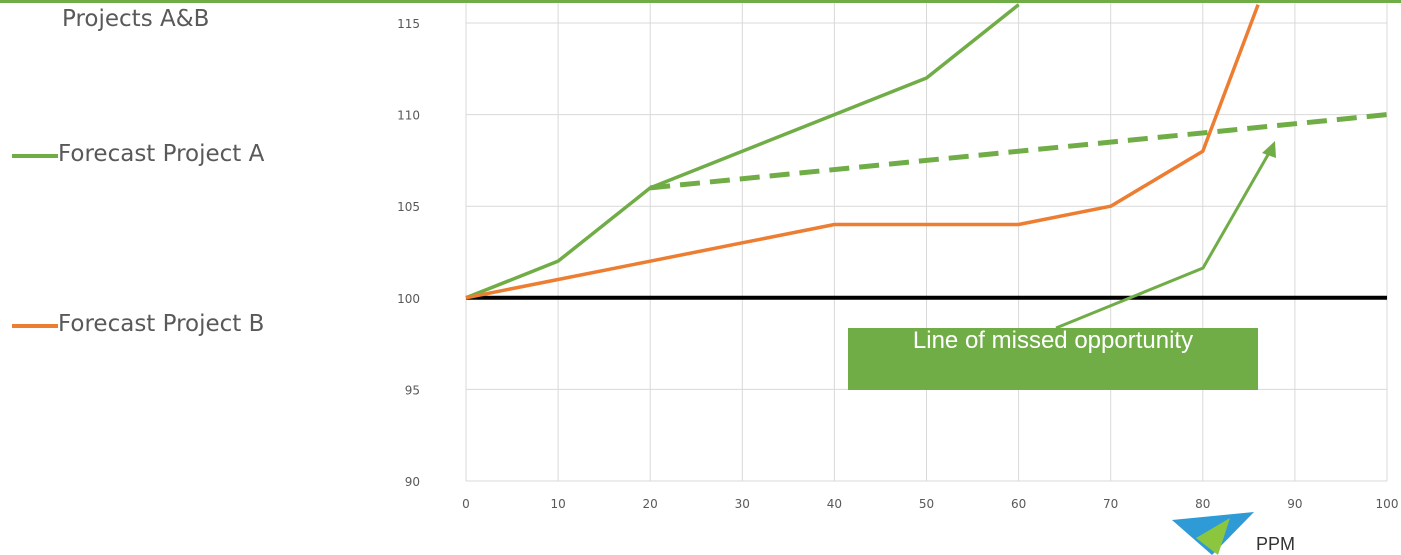 This screenshot has height=555, width=1401. I want to click on trend-dashed-line, so click(1018, 151).